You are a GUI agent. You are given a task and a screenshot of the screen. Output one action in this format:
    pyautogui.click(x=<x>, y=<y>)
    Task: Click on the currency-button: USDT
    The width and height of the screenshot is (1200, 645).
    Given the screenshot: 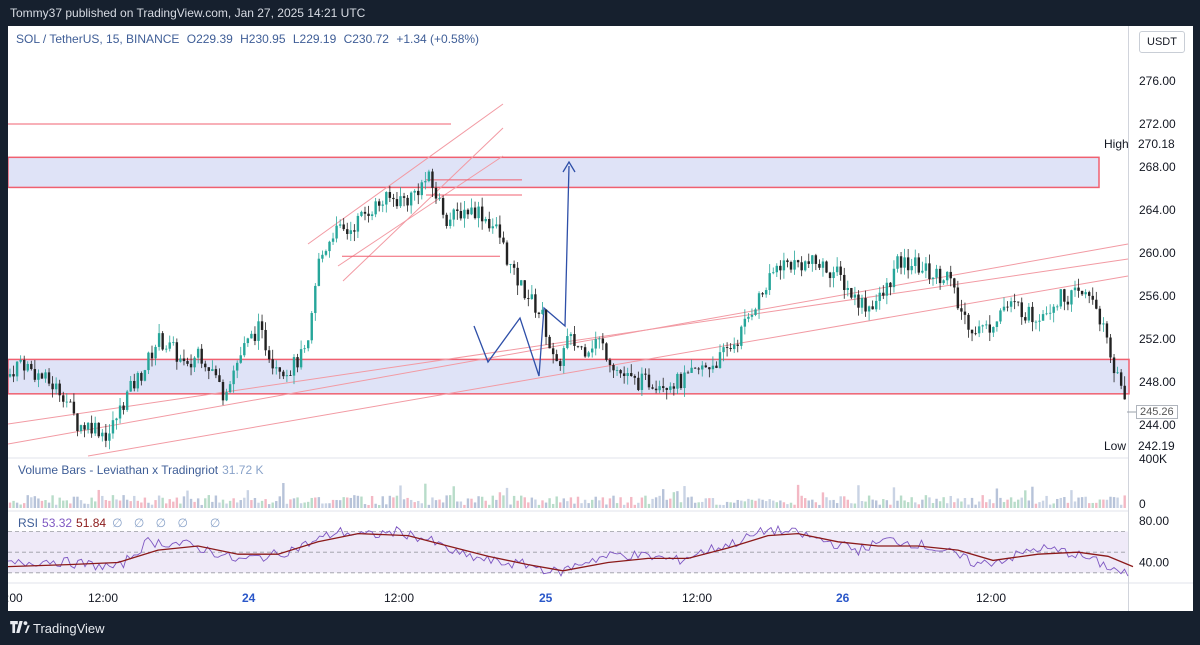 What is the action you would take?
    pyautogui.click(x=1162, y=42)
    